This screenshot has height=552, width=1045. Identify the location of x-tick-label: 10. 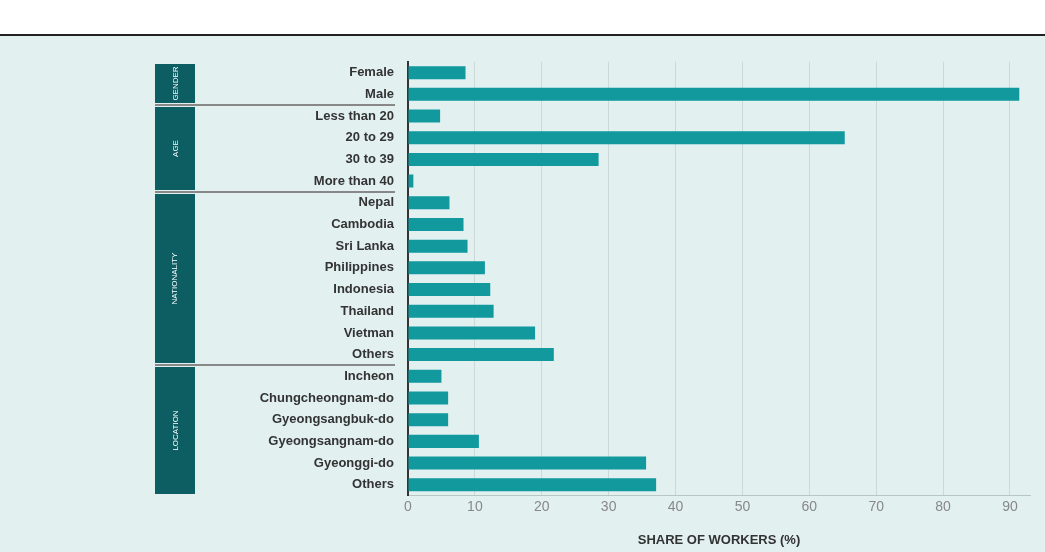
(475, 505).